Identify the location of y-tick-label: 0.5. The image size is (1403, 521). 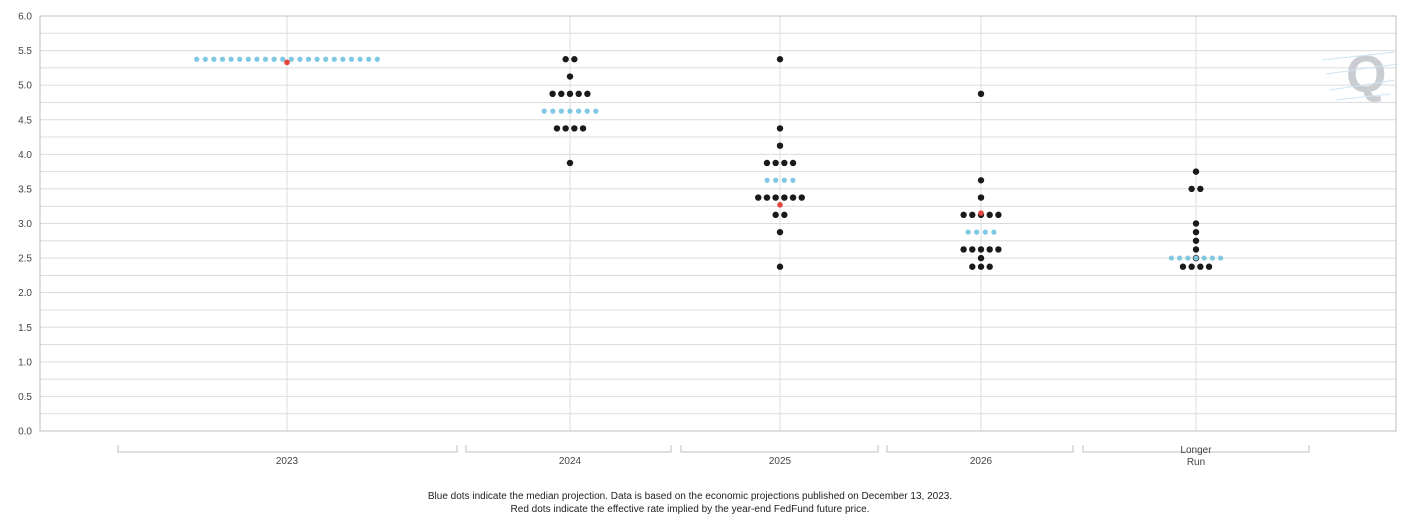
(25, 397).